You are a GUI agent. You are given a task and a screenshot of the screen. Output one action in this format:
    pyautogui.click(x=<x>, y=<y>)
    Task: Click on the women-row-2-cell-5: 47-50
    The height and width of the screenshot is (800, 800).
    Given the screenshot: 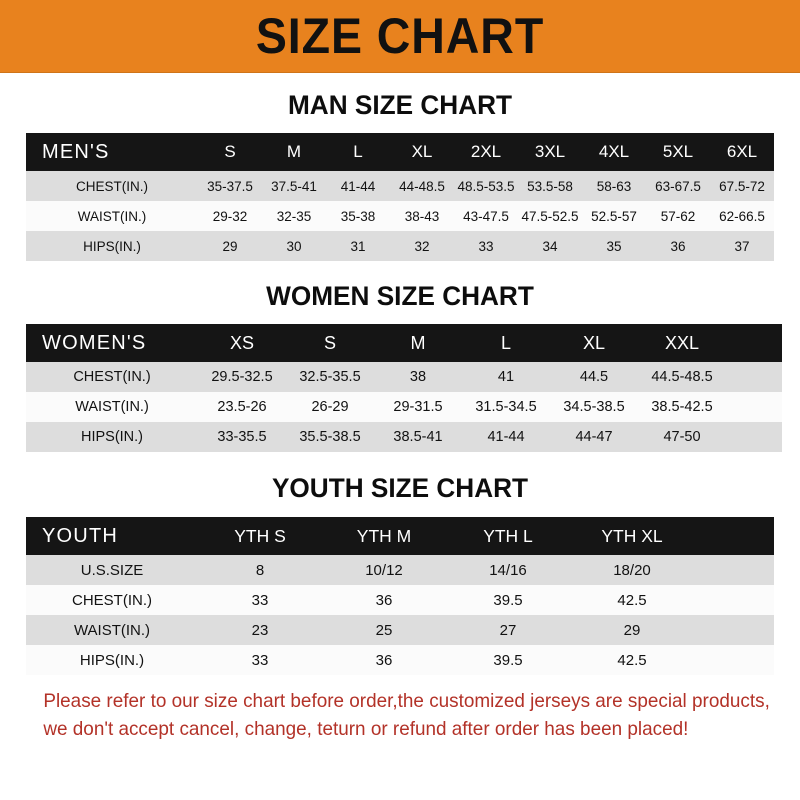 What is the action you would take?
    pyautogui.click(x=682, y=437)
    